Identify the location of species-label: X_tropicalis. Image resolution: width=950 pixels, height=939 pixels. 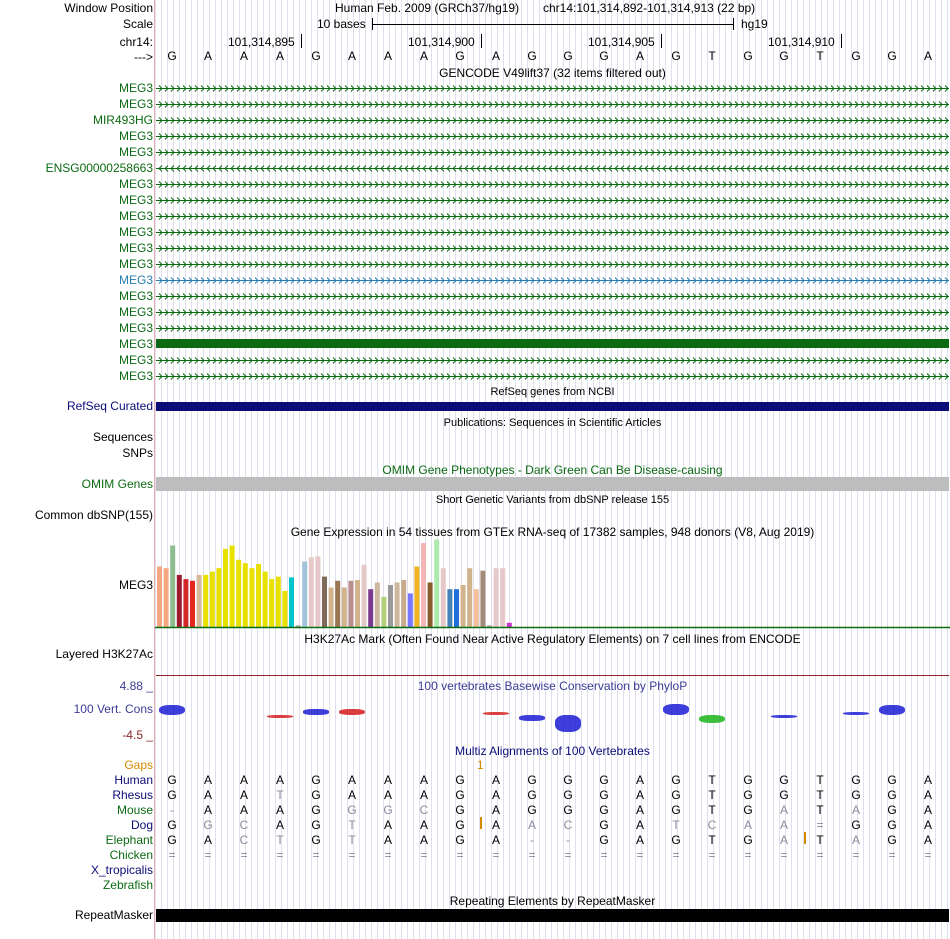
(121, 870).